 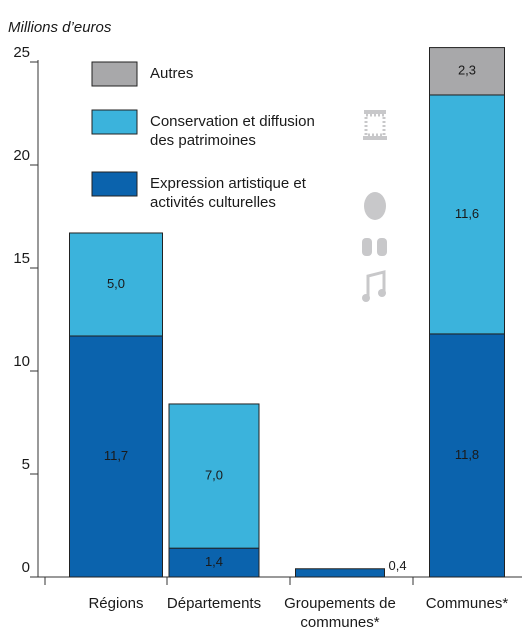 What do you see at coordinates (21, 52) in the screenshot?
I see `y-tick-label: 25` at bounding box center [21, 52].